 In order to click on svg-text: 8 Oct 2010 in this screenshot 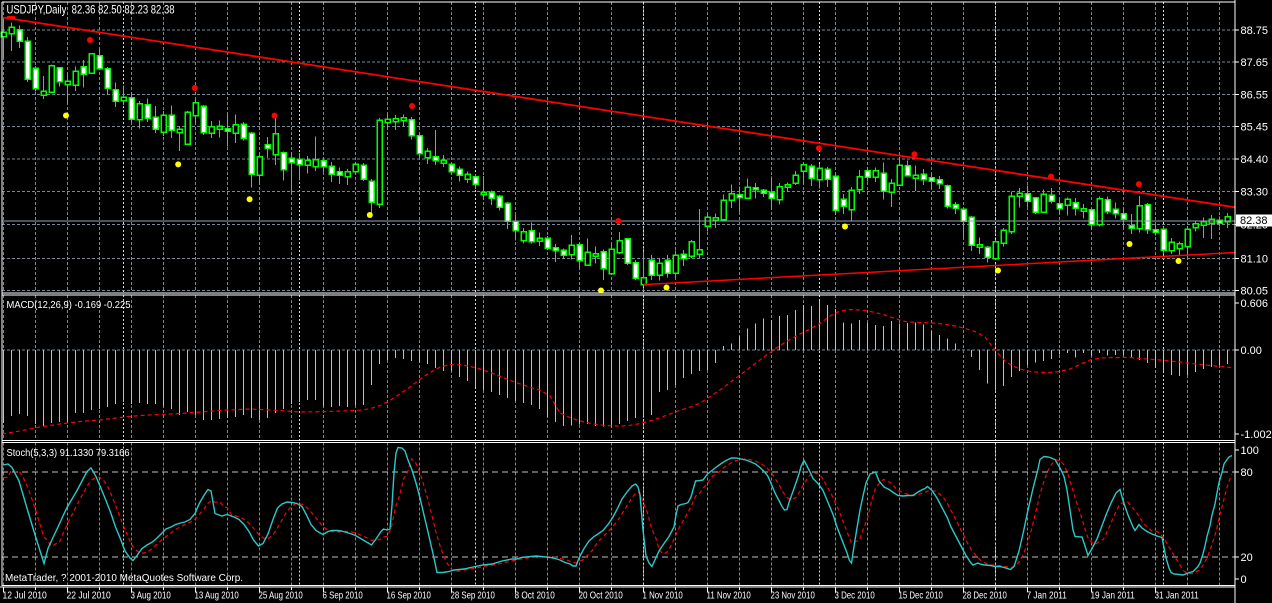, I will do `click(535, 596)`.